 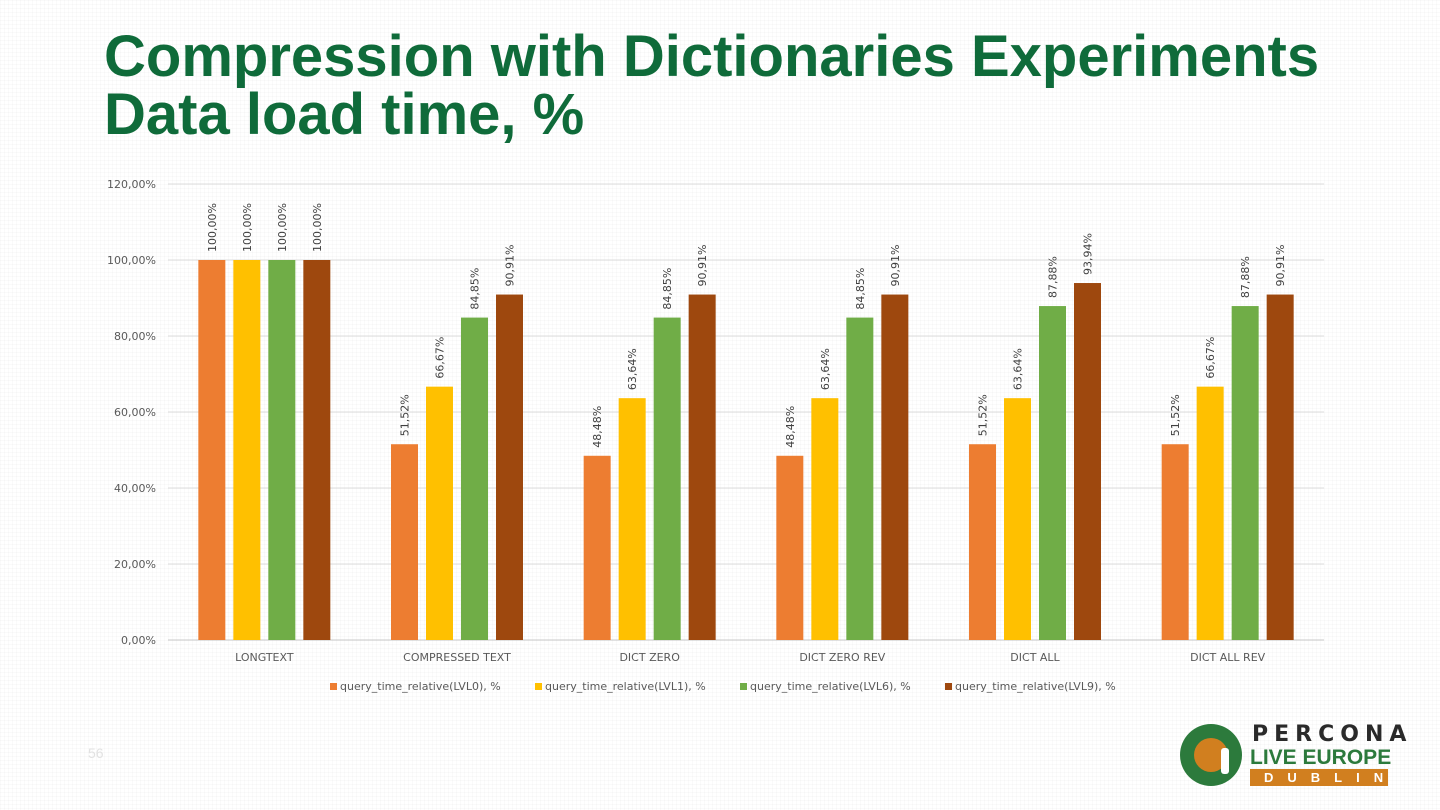 What do you see at coordinates (649, 657) in the screenshot?
I see `x-tick-label: DICT ZERO` at bounding box center [649, 657].